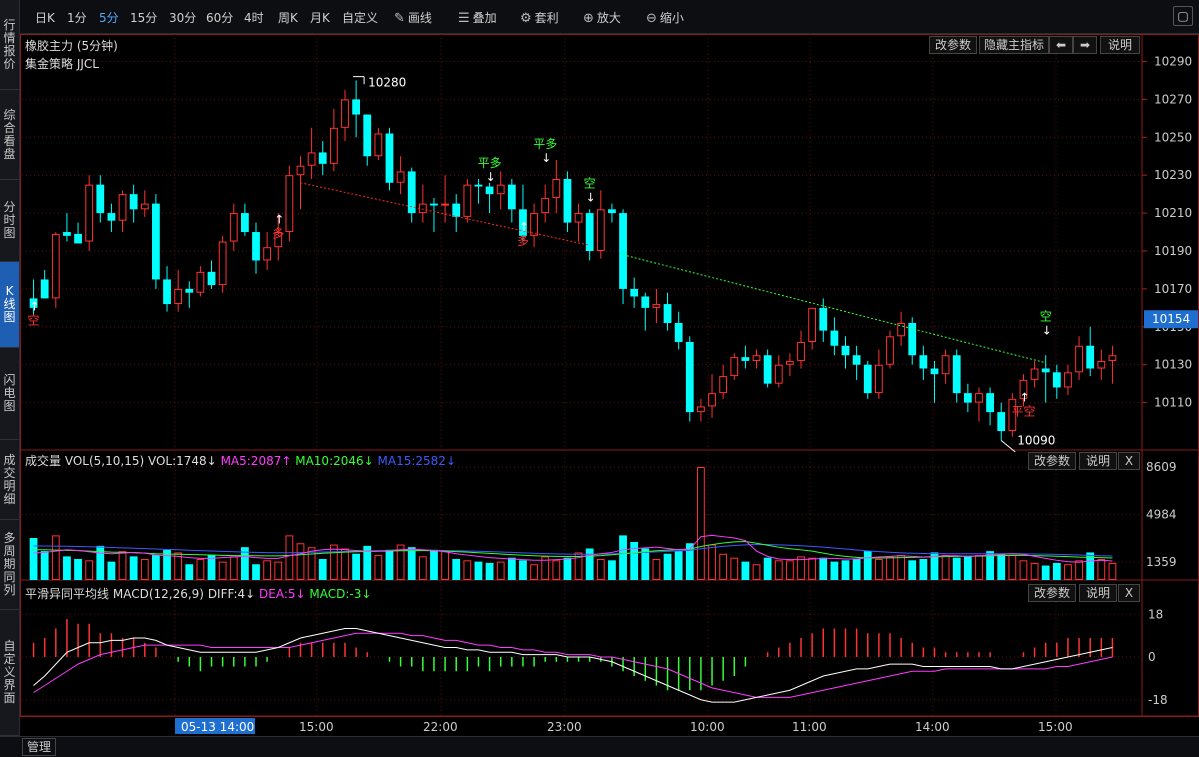 This screenshot has width=1199, height=757. Describe the element at coordinates (1173, 99) in the screenshot. I see `price-tick-label: 10270` at that location.